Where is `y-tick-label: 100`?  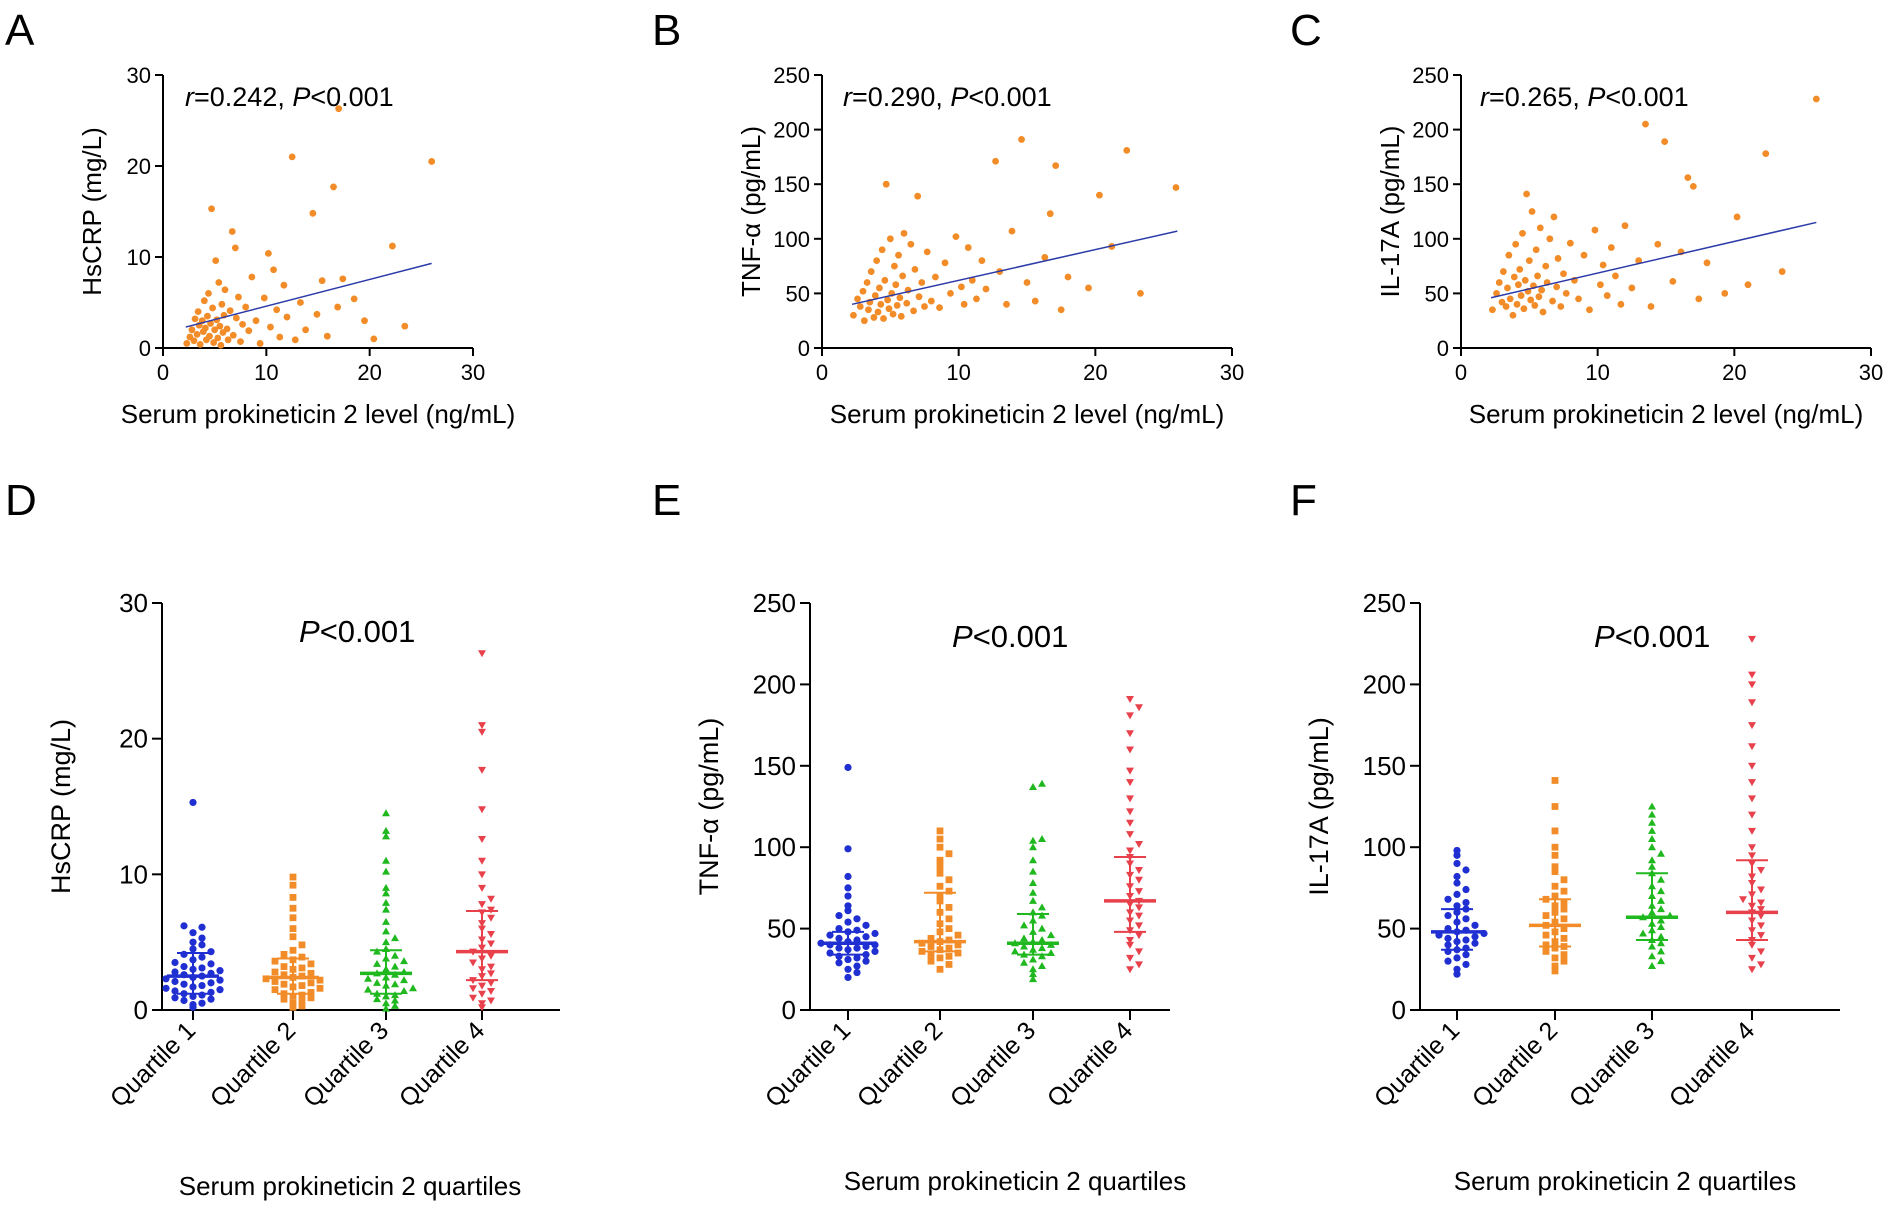 y-tick-label: 100 is located at coordinates (774, 847).